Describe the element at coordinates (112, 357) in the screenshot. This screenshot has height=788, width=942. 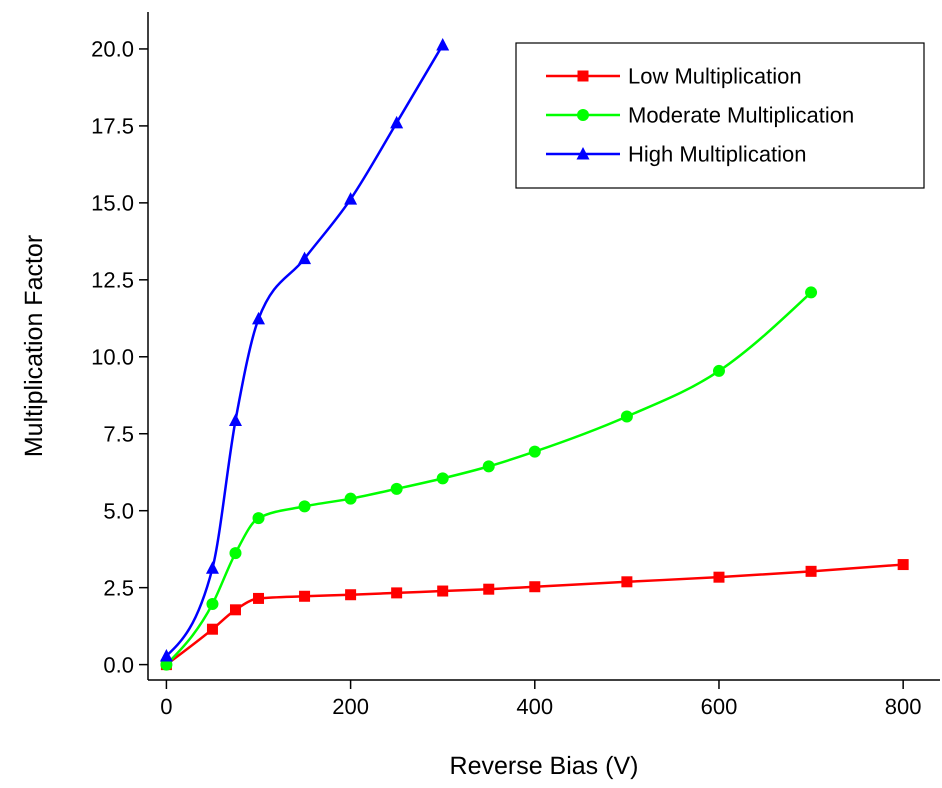
I see `y-tick-label: 10.0` at that location.